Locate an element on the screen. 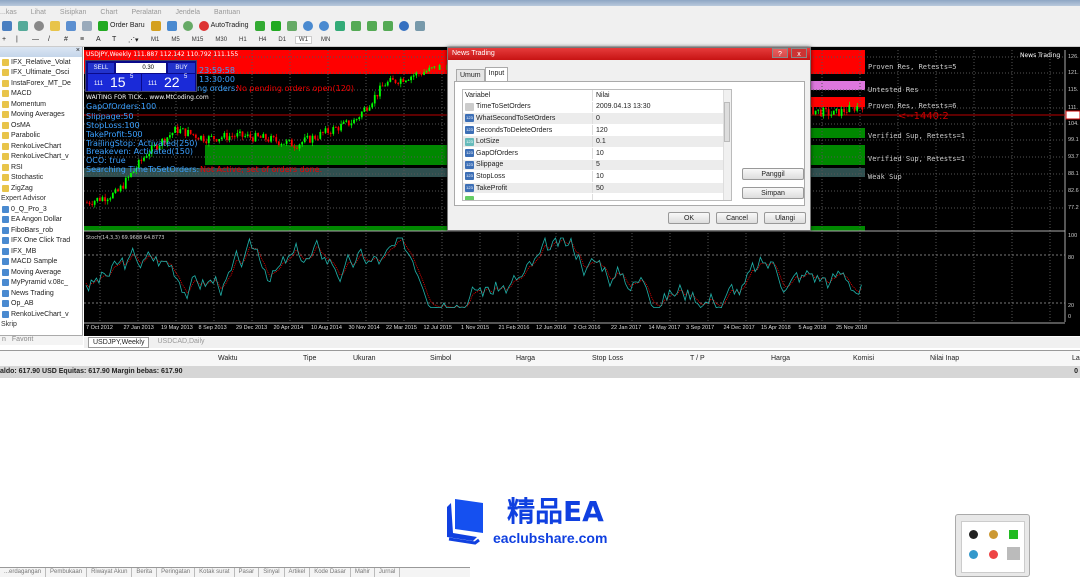 The height and width of the screenshot is (577, 1080). table-row: 123 TakeProfit 50 is located at coordinates (597, 188).